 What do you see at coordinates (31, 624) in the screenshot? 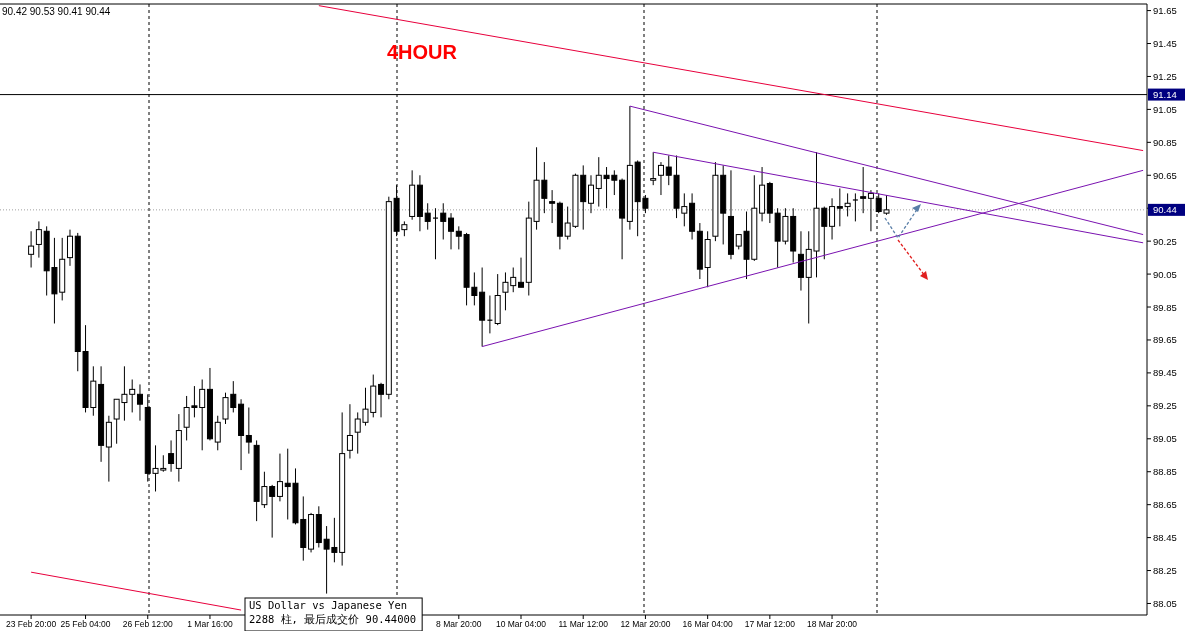
I see `x-tick-label: 23 Feb 20:00` at bounding box center [31, 624].